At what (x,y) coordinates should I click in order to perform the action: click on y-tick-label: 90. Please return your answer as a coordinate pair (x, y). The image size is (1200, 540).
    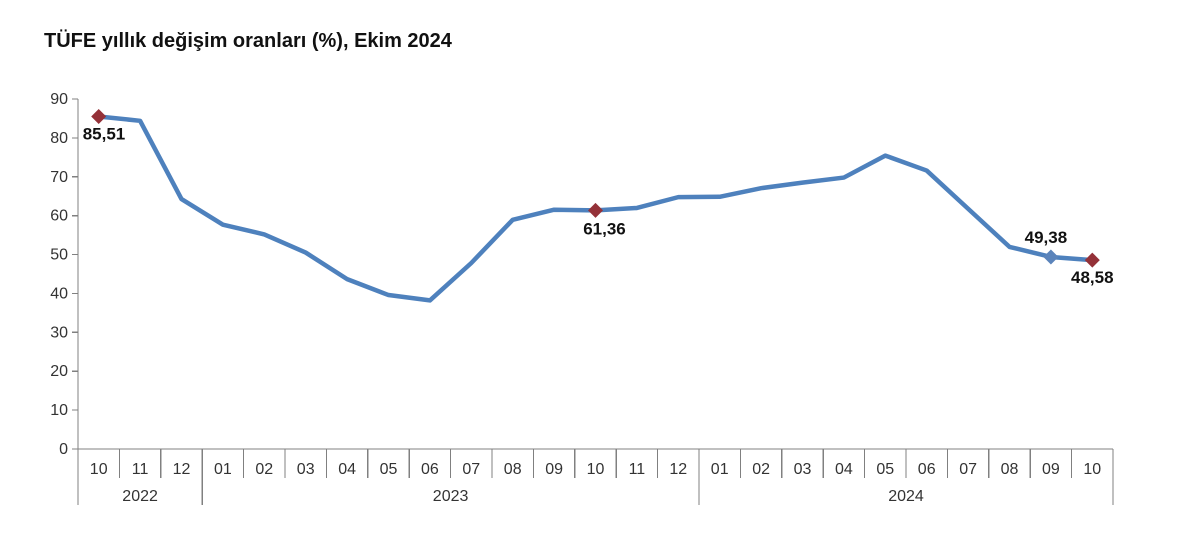
    Looking at the image, I should click on (59, 99).